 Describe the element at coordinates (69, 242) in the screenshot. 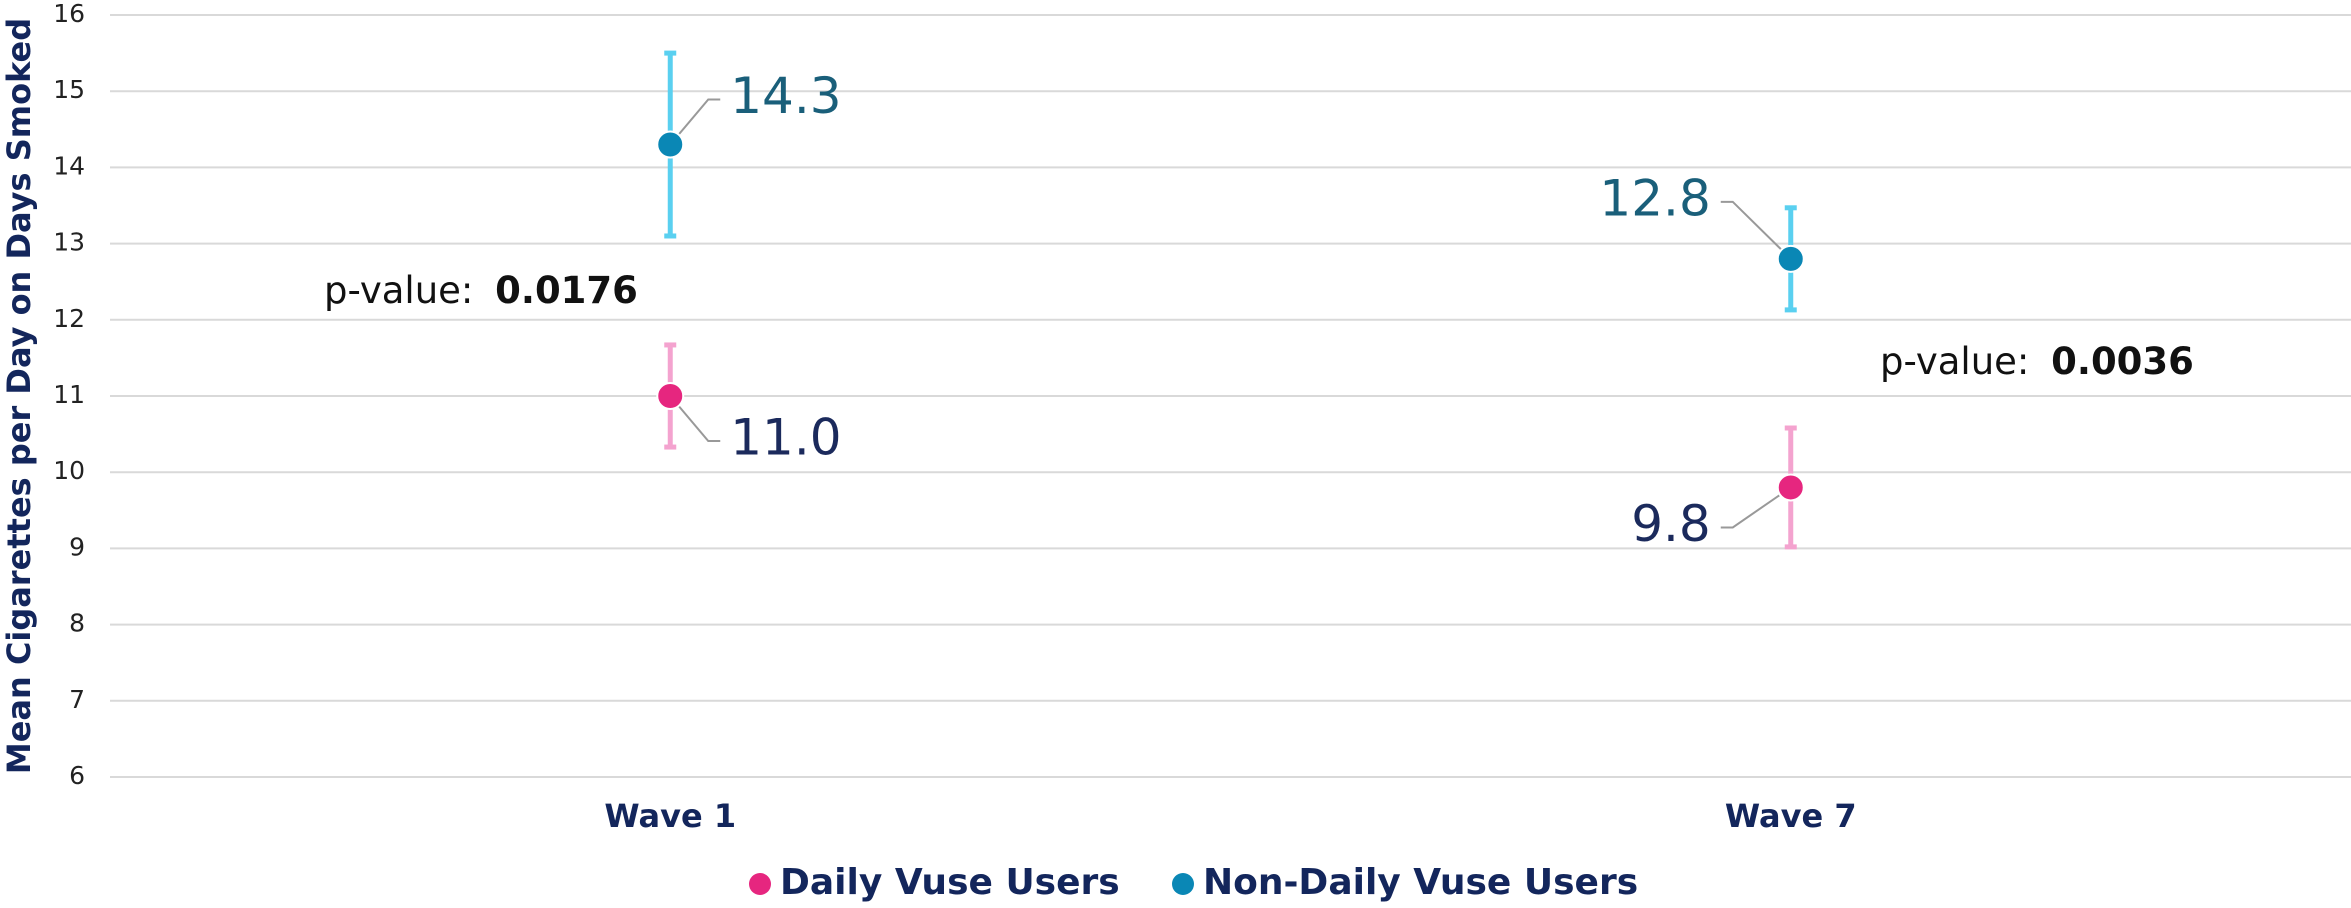

I see `y-tick-label: 13` at that location.